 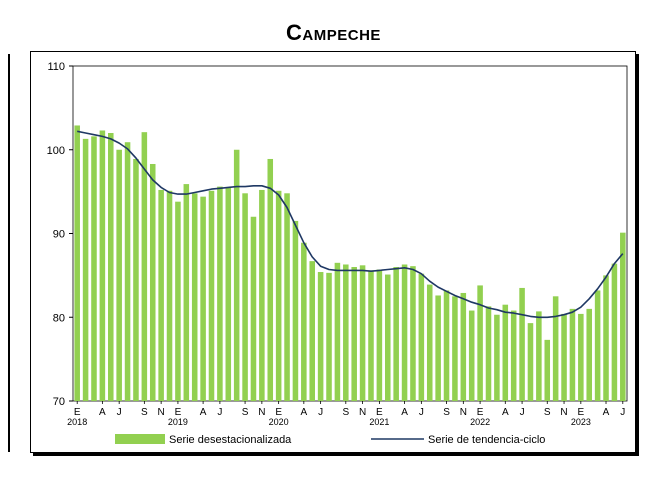 What do you see at coordinates (56, 67) in the screenshot?
I see `y-tick-label: 110` at bounding box center [56, 67].